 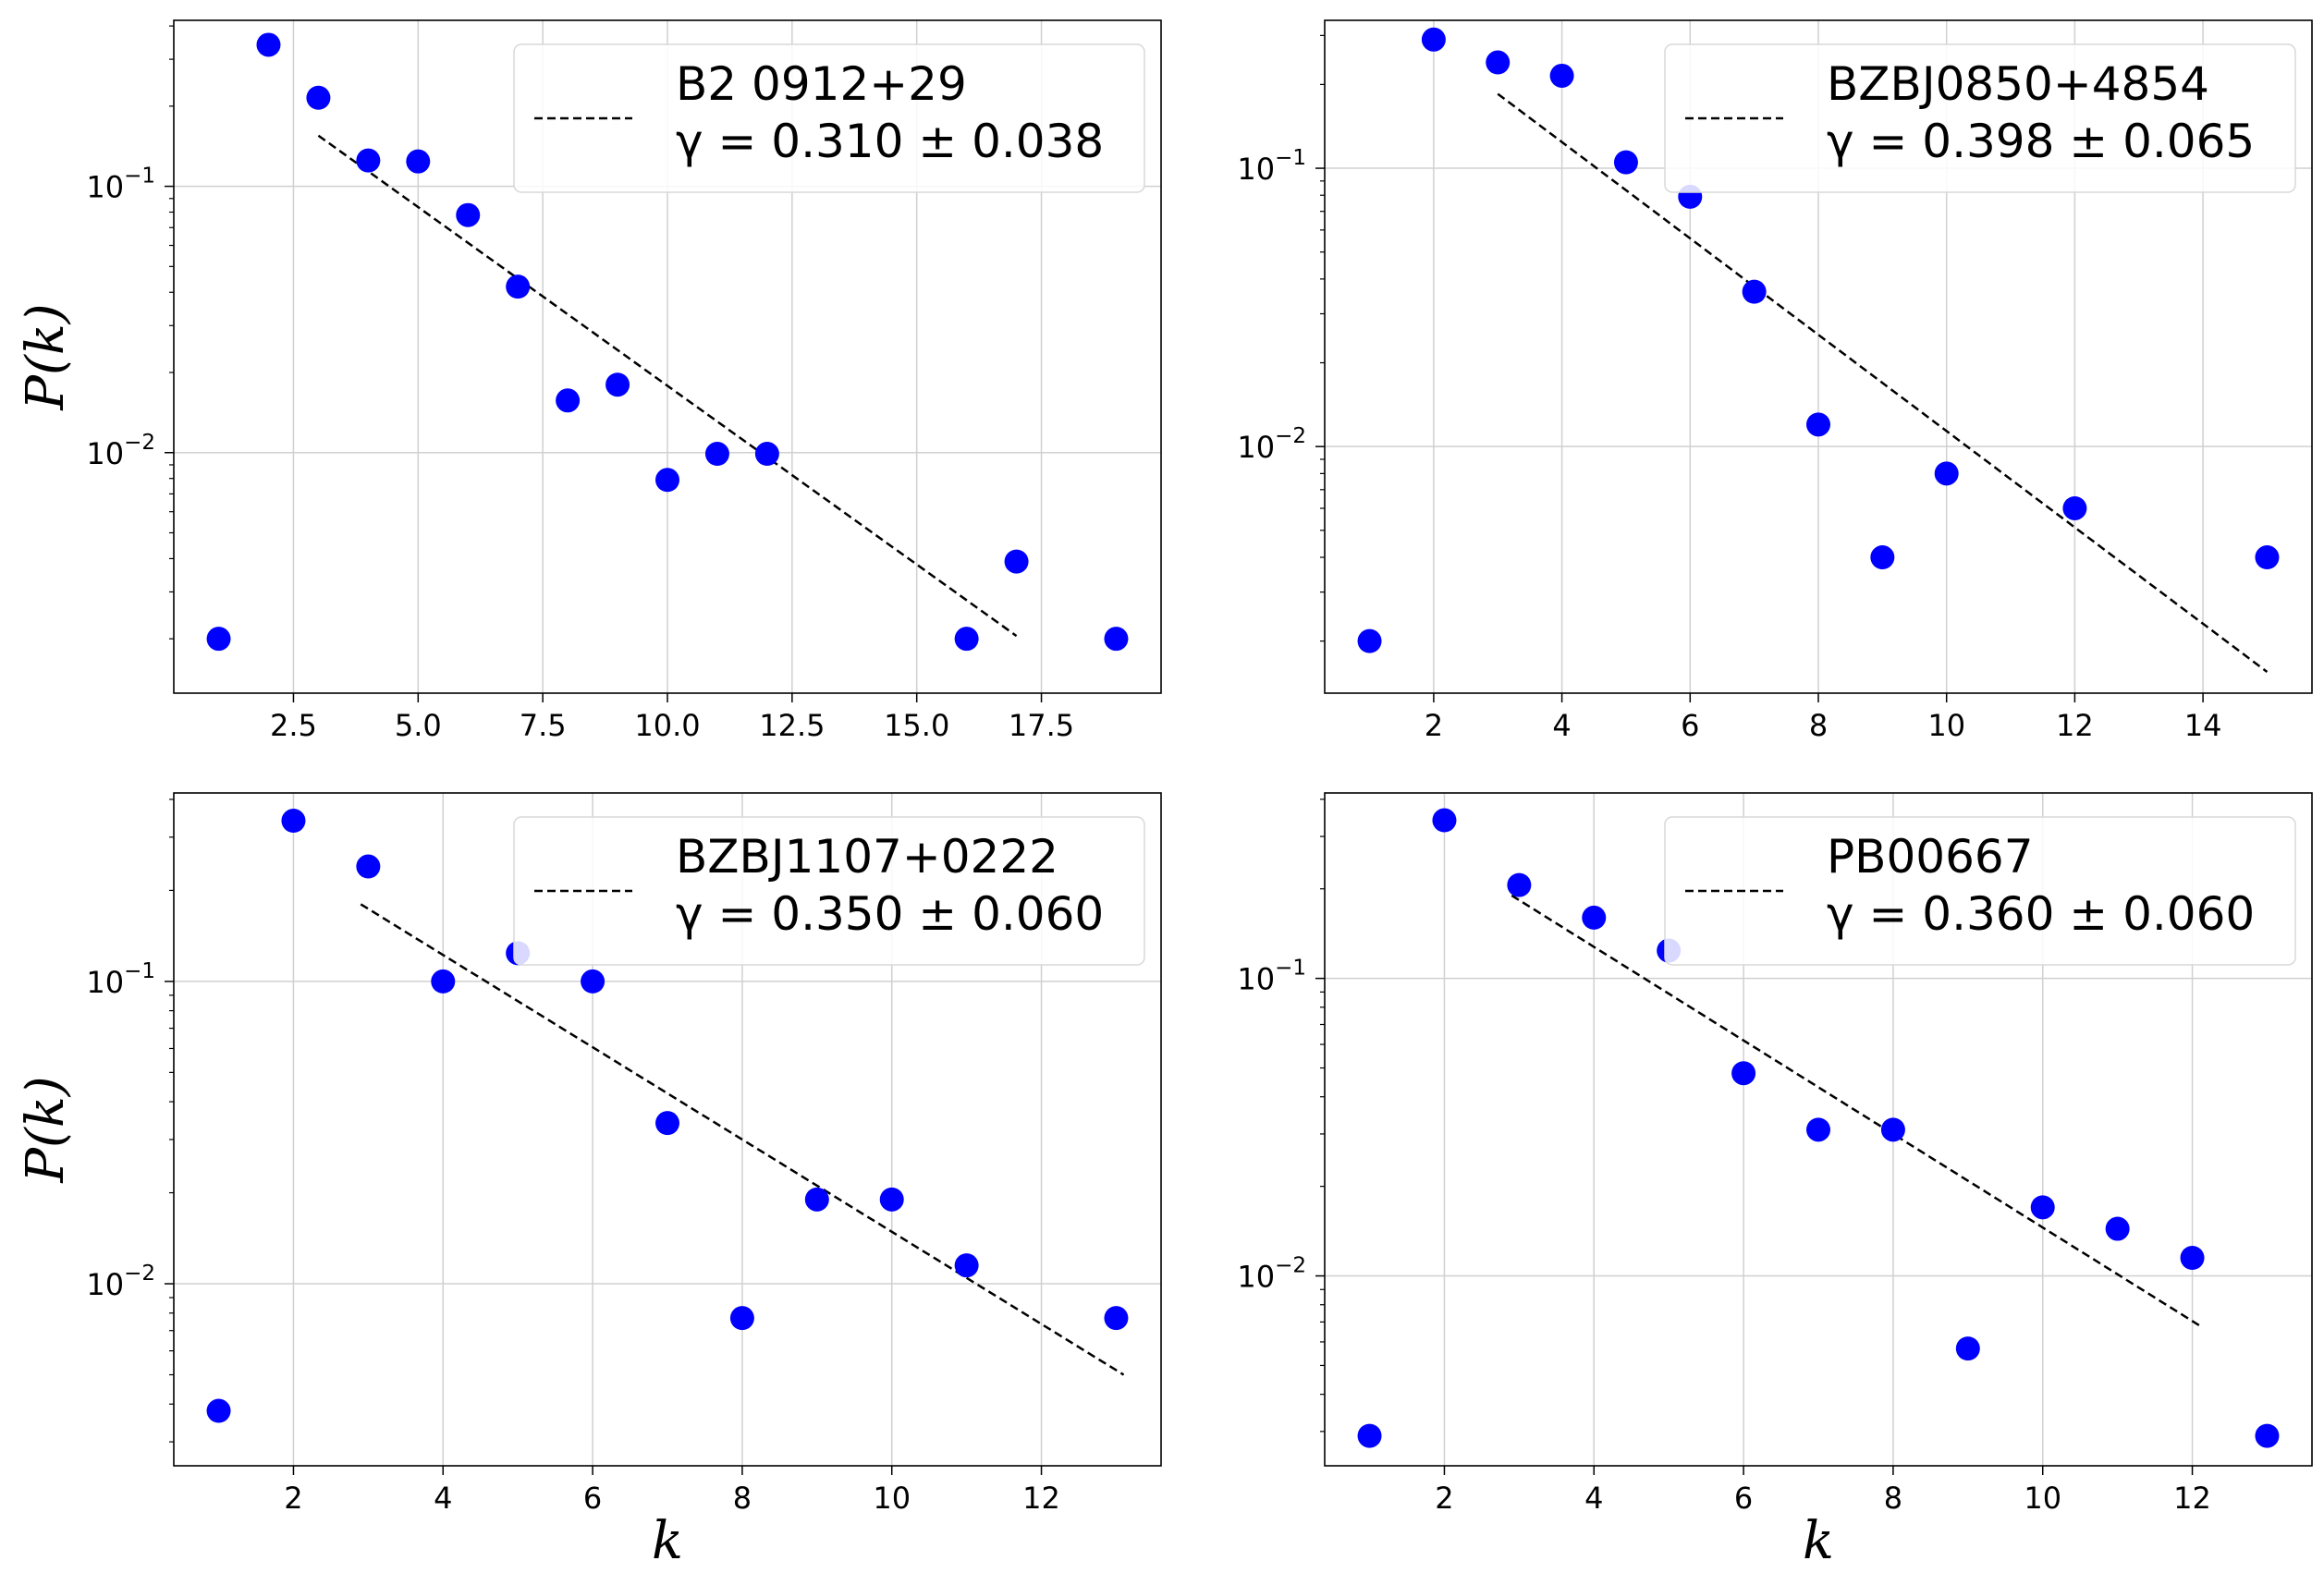 What do you see at coordinates (293, 725) in the screenshot?
I see `x-tick-label: 2.5` at bounding box center [293, 725].